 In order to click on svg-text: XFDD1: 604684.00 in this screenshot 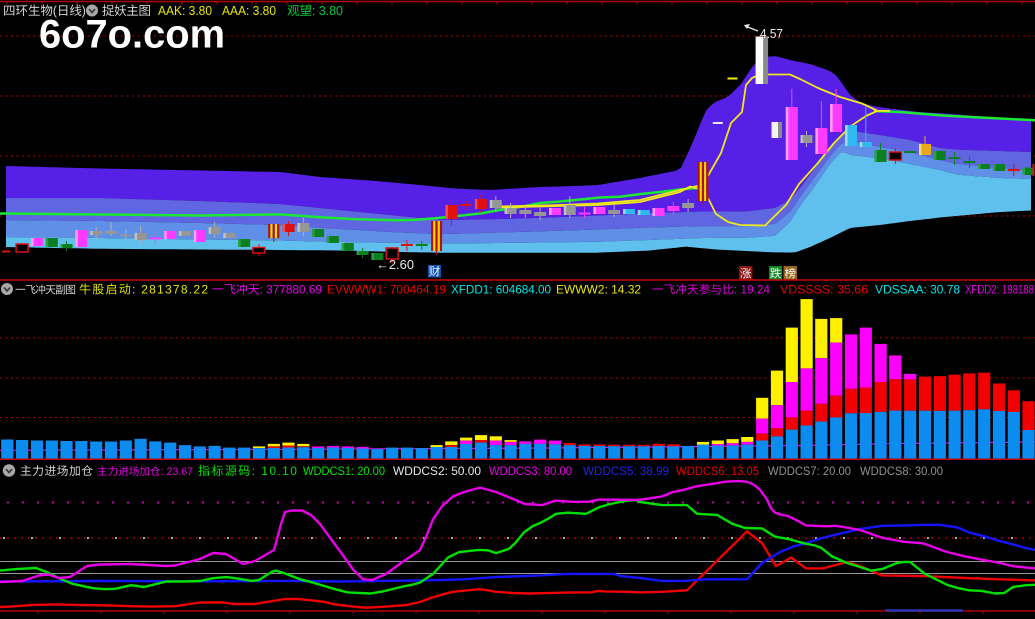, I will do `click(501, 290)`.